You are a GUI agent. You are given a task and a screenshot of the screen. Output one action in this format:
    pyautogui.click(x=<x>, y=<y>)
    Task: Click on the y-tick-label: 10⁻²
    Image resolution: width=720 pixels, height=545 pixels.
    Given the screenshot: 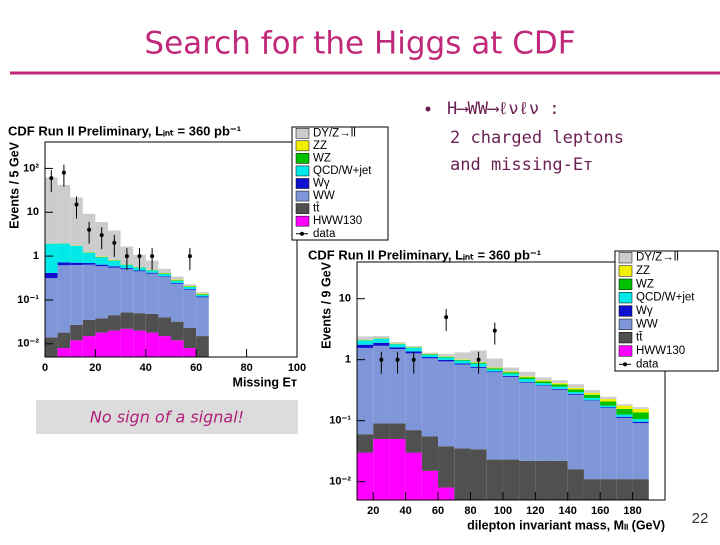 What is the action you would take?
    pyautogui.click(x=340, y=482)
    